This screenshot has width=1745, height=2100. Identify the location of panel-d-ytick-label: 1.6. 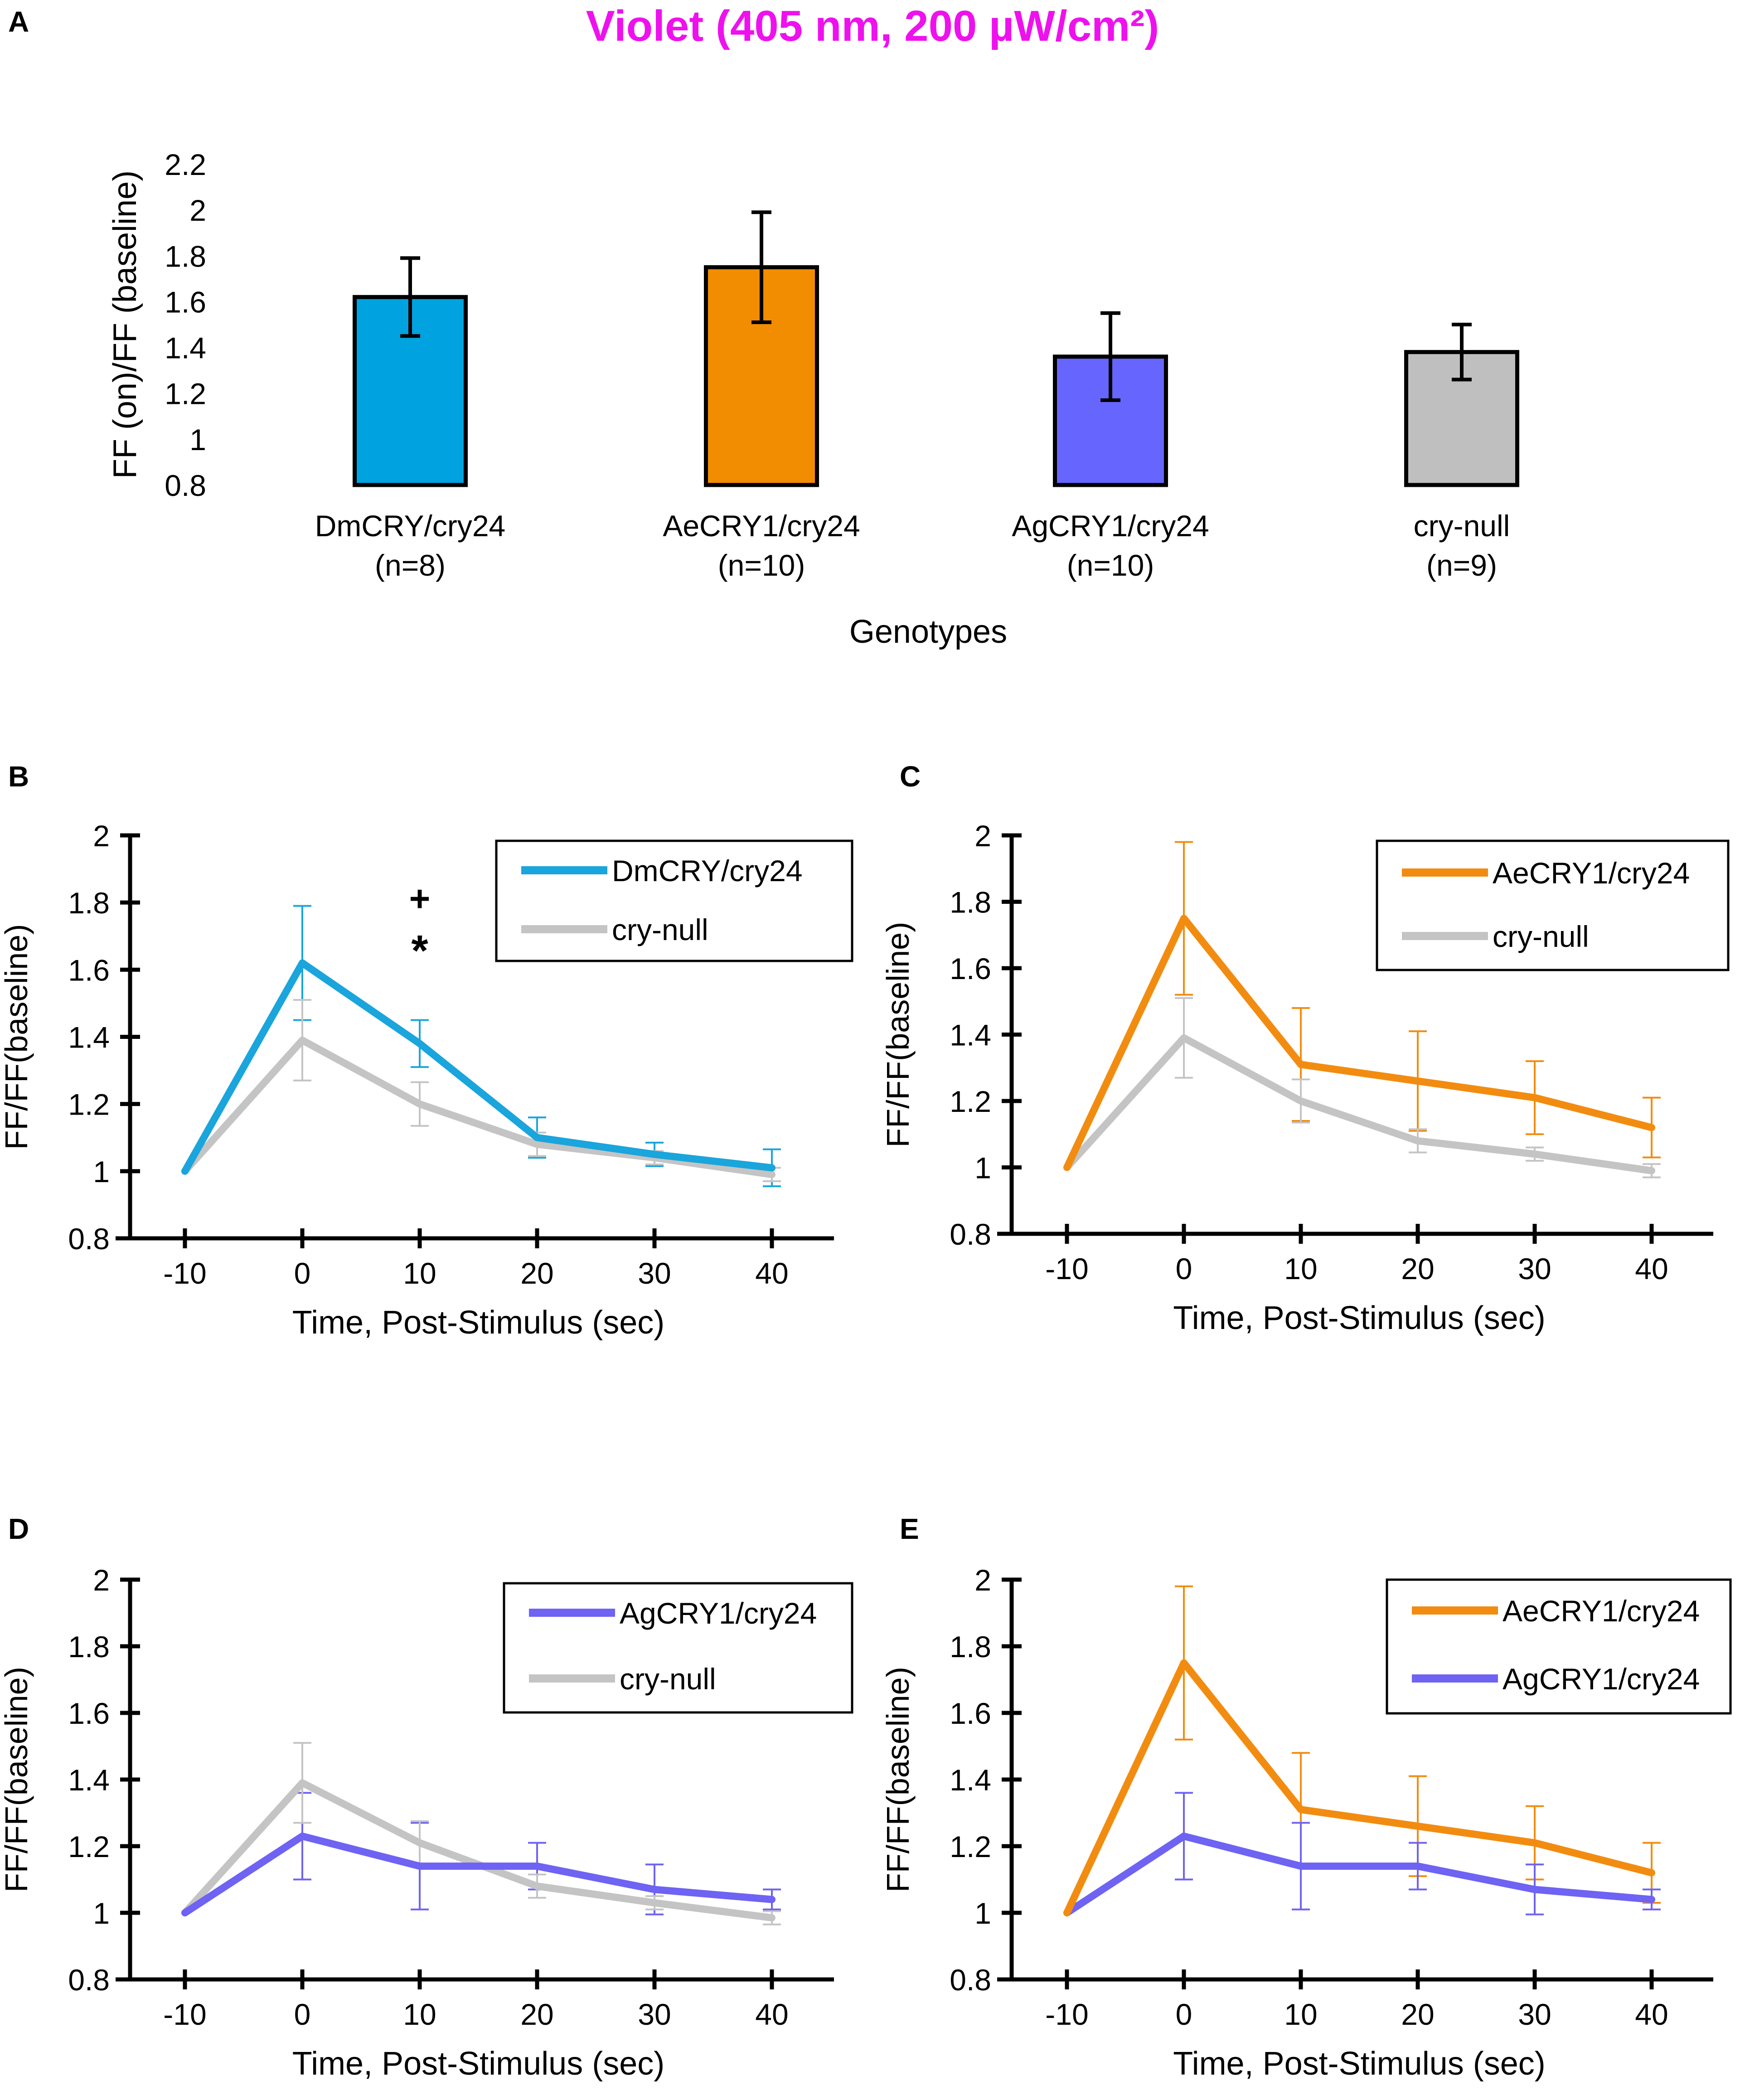
(89, 1714).